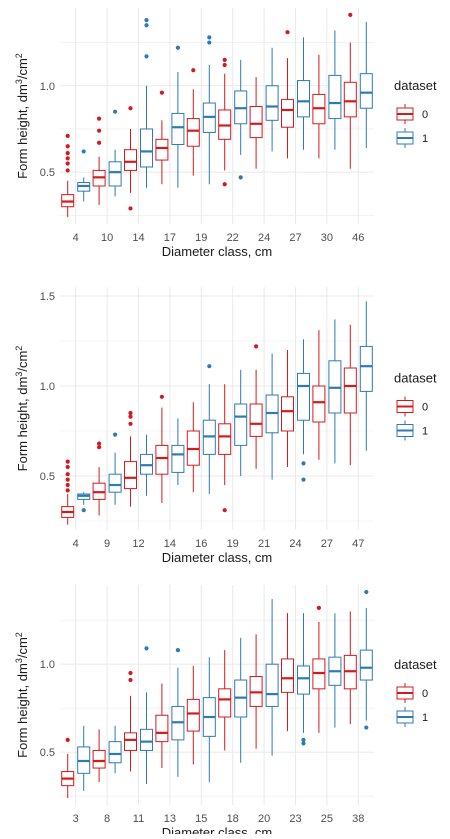 The height and width of the screenshot is (839, 450). I want to click on y-axis-title: Form height, dm3/cm2, so click(22, 695).